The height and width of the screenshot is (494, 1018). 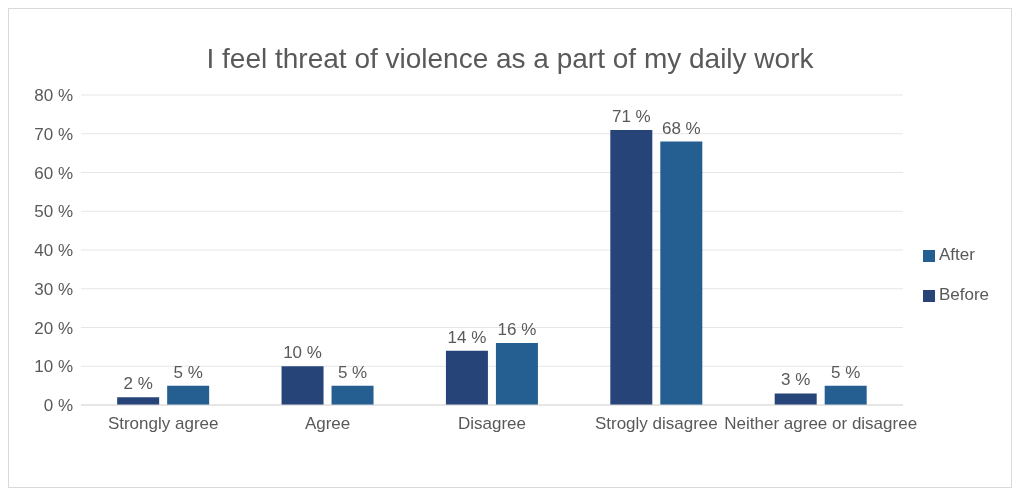 I want to click on x-tick-label: Strogly disagree, so click(x=656, y=424).